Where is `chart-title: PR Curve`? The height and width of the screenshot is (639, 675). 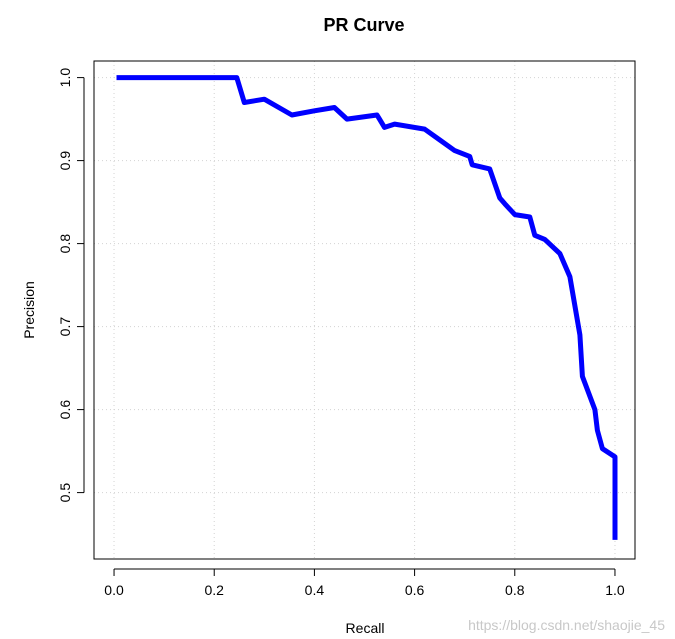 chart-title: PR Curve is located at coordinates (363, 25).